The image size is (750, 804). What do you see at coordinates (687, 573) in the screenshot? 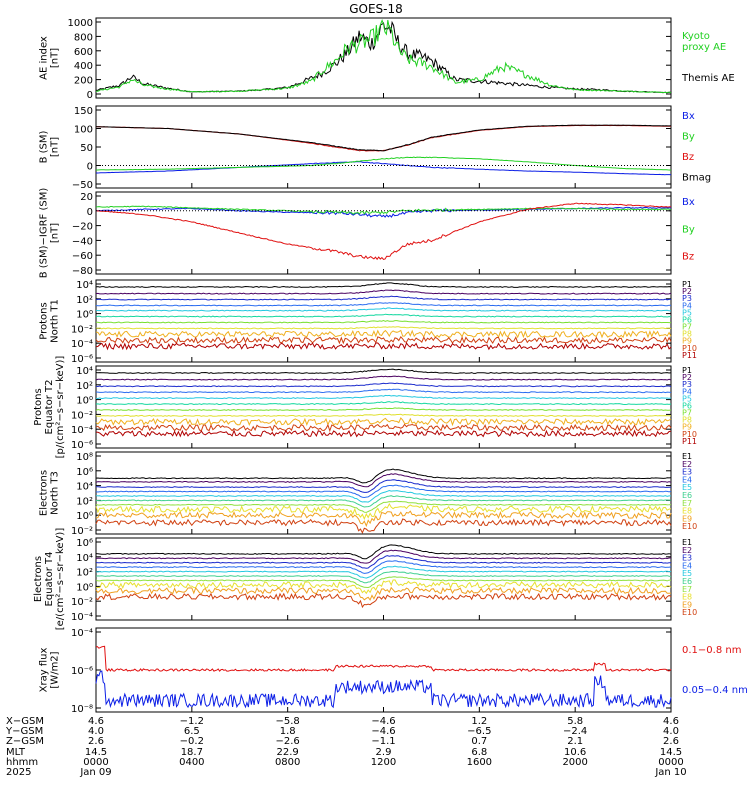
I see `legend-item-eT4: E5` at bounding box center [687, 573].